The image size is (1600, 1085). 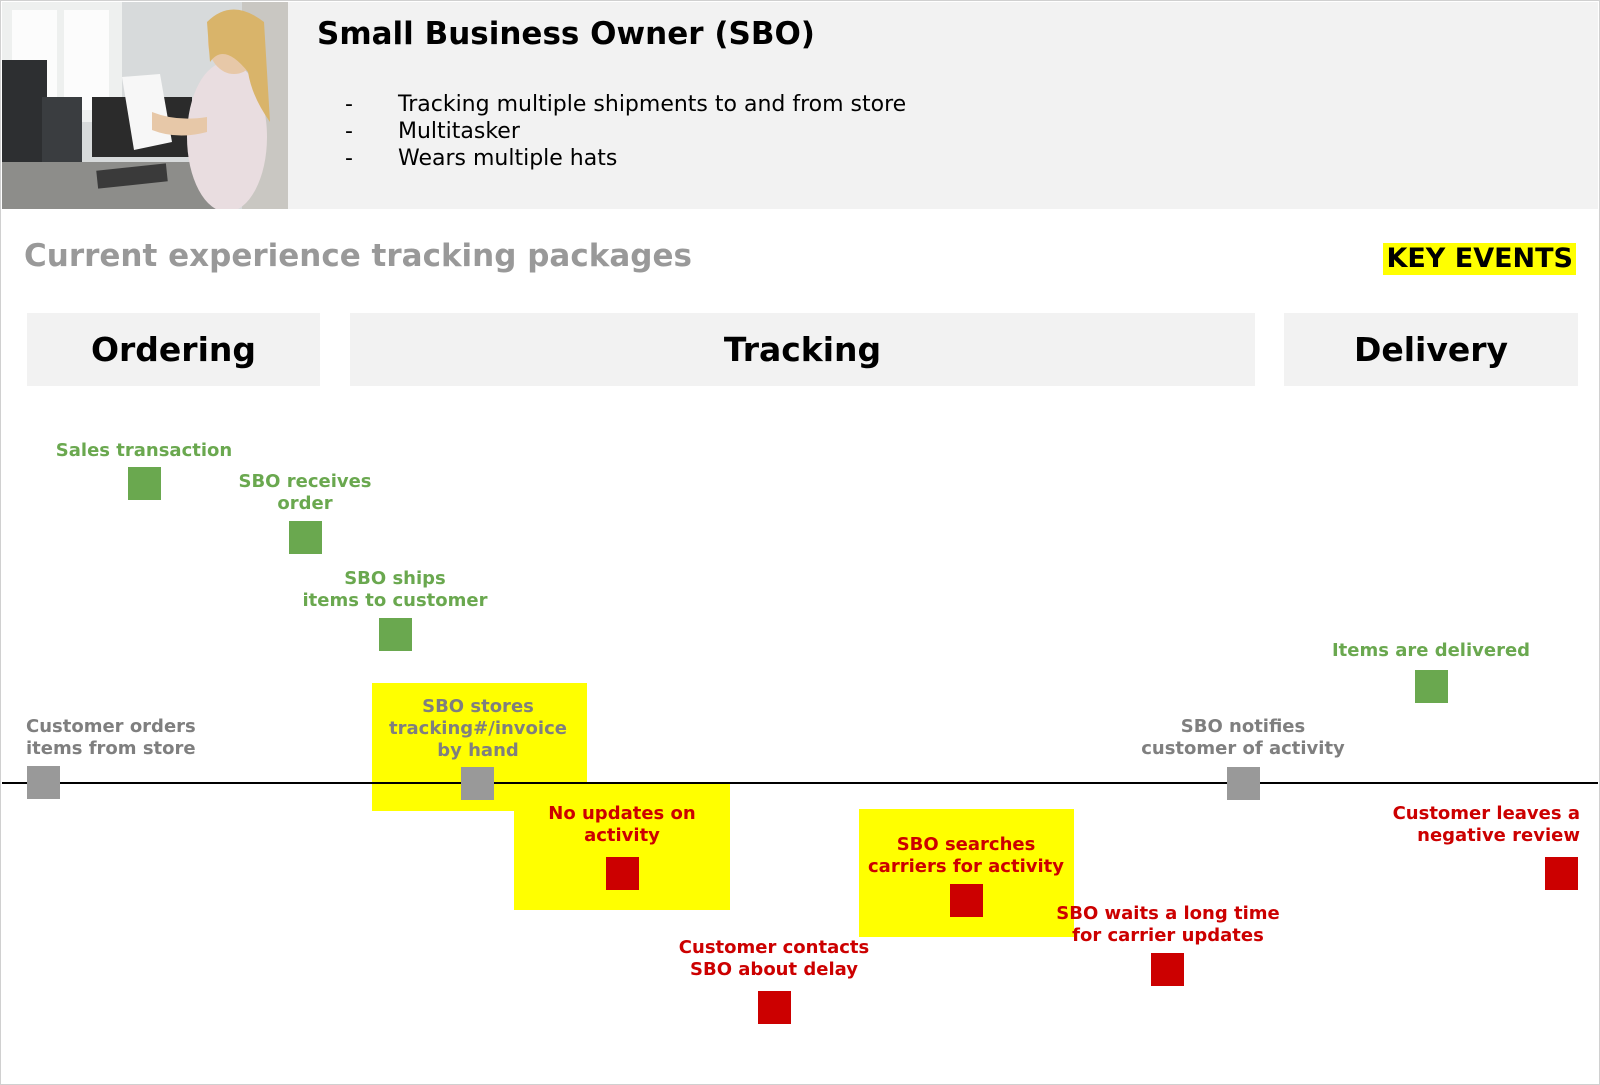 What do you see at coordinates (395, 634) in the screenshot?
I see `event-marker-sbo-ships-items` at bounding box center [395, 634].